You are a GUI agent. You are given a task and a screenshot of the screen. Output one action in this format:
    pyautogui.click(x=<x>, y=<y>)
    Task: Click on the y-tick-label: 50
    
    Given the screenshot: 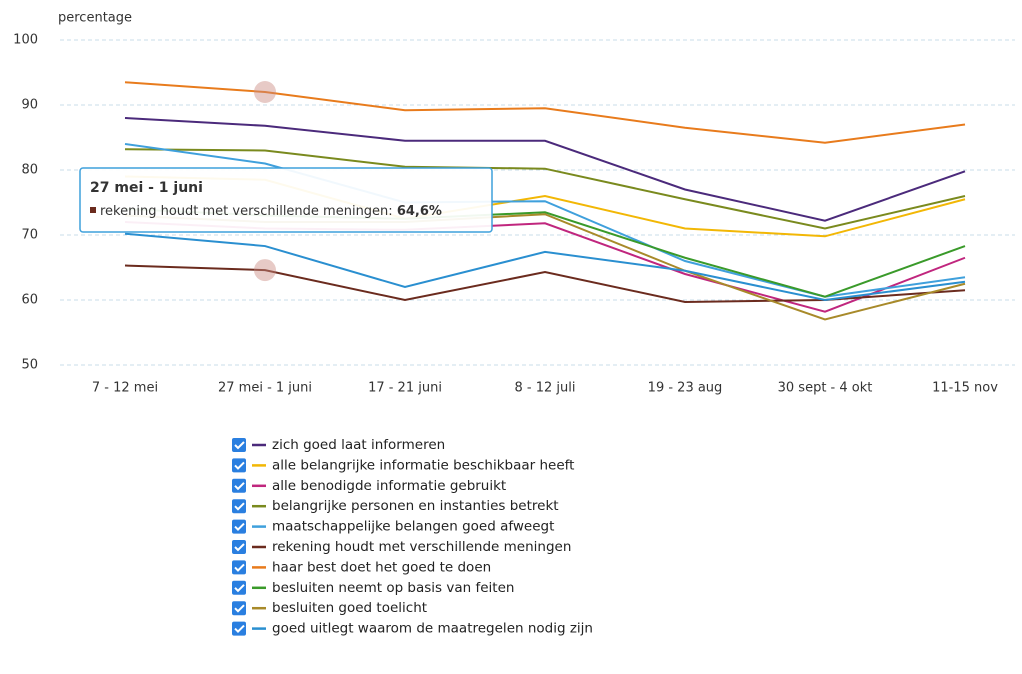 What is the action you would take?
    pyautogui.click(x=29, y=365)
    